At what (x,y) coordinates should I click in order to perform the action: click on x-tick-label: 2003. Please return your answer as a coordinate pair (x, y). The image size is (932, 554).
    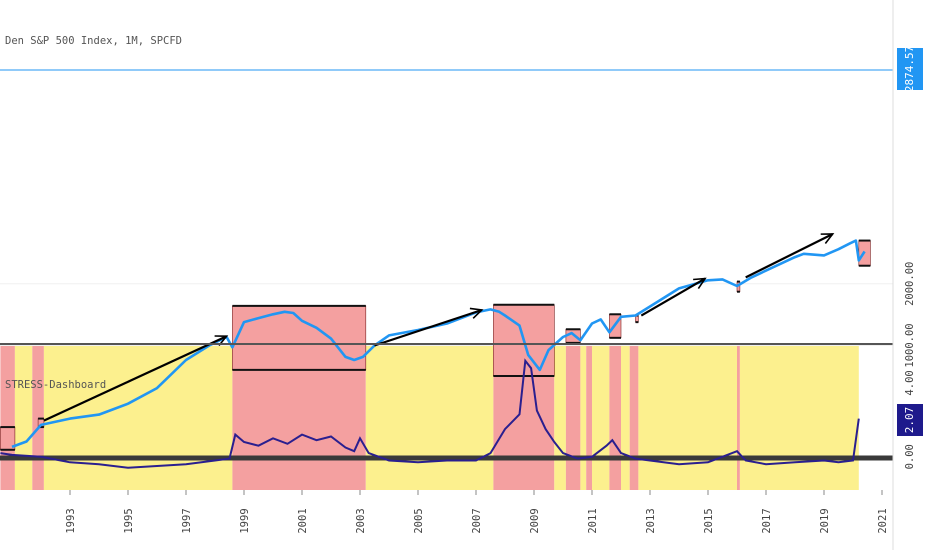
    Looking at the image, I should click on (361, 520).